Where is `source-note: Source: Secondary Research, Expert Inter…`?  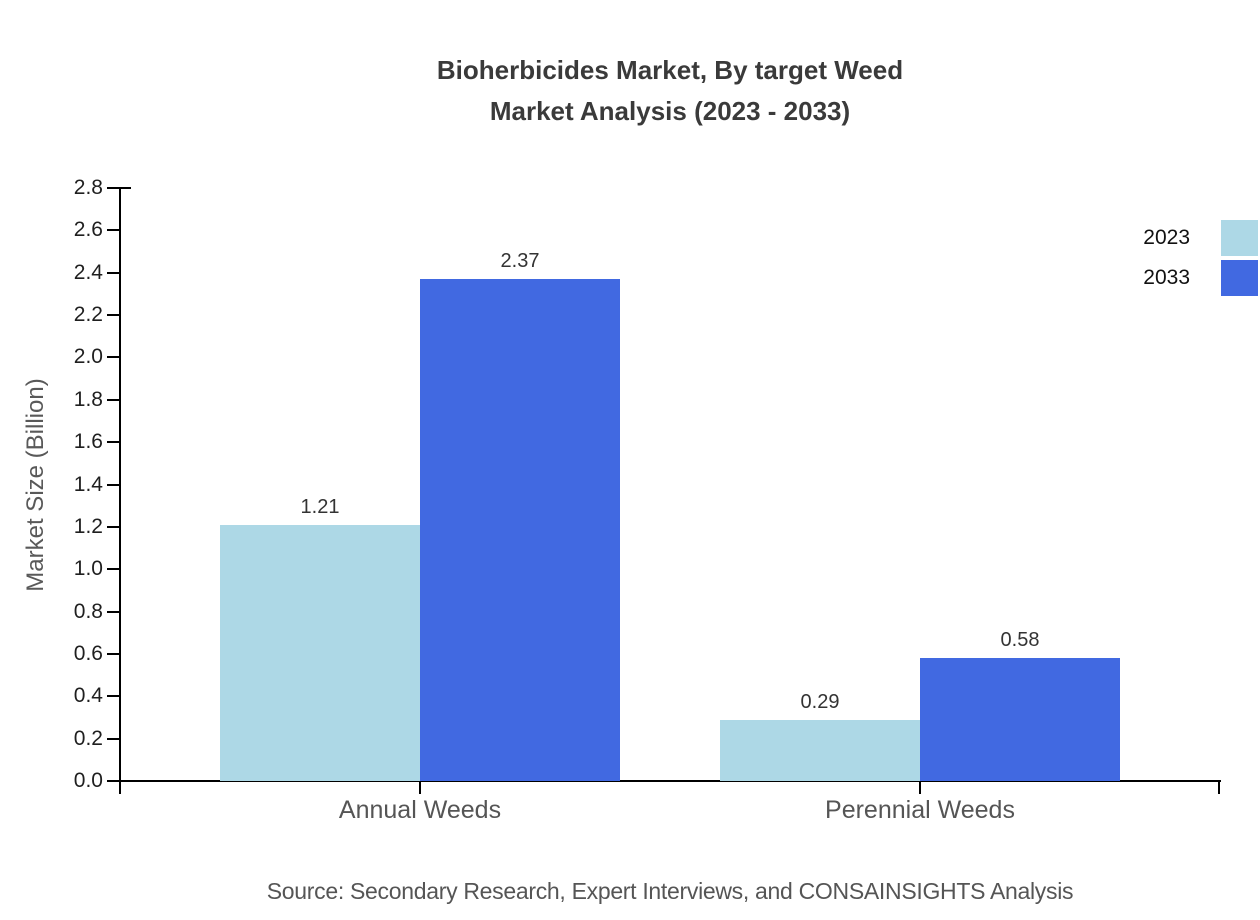
source-note: Source: Secondary Research, Expert Inter… is located at coordinates (670, 891).